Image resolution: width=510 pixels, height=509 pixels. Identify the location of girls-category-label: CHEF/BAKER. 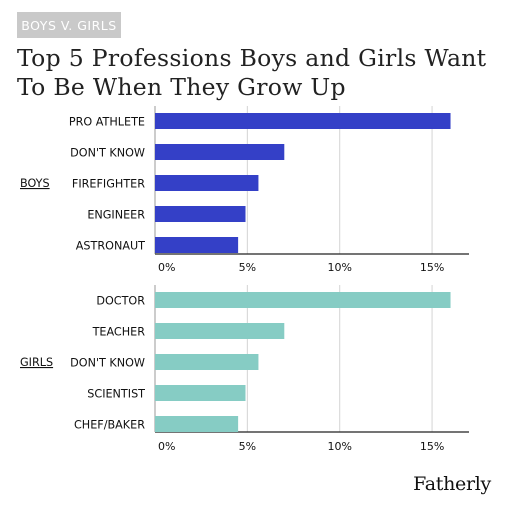
(109, 425).